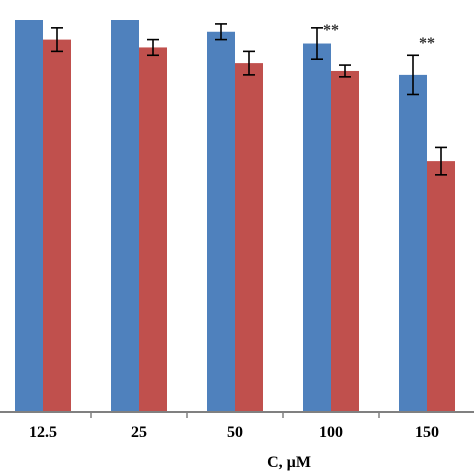 Image resolution: width=474 pixels, height=474 pixels. I want to click on x-axis-ticks, so click(235, 415).